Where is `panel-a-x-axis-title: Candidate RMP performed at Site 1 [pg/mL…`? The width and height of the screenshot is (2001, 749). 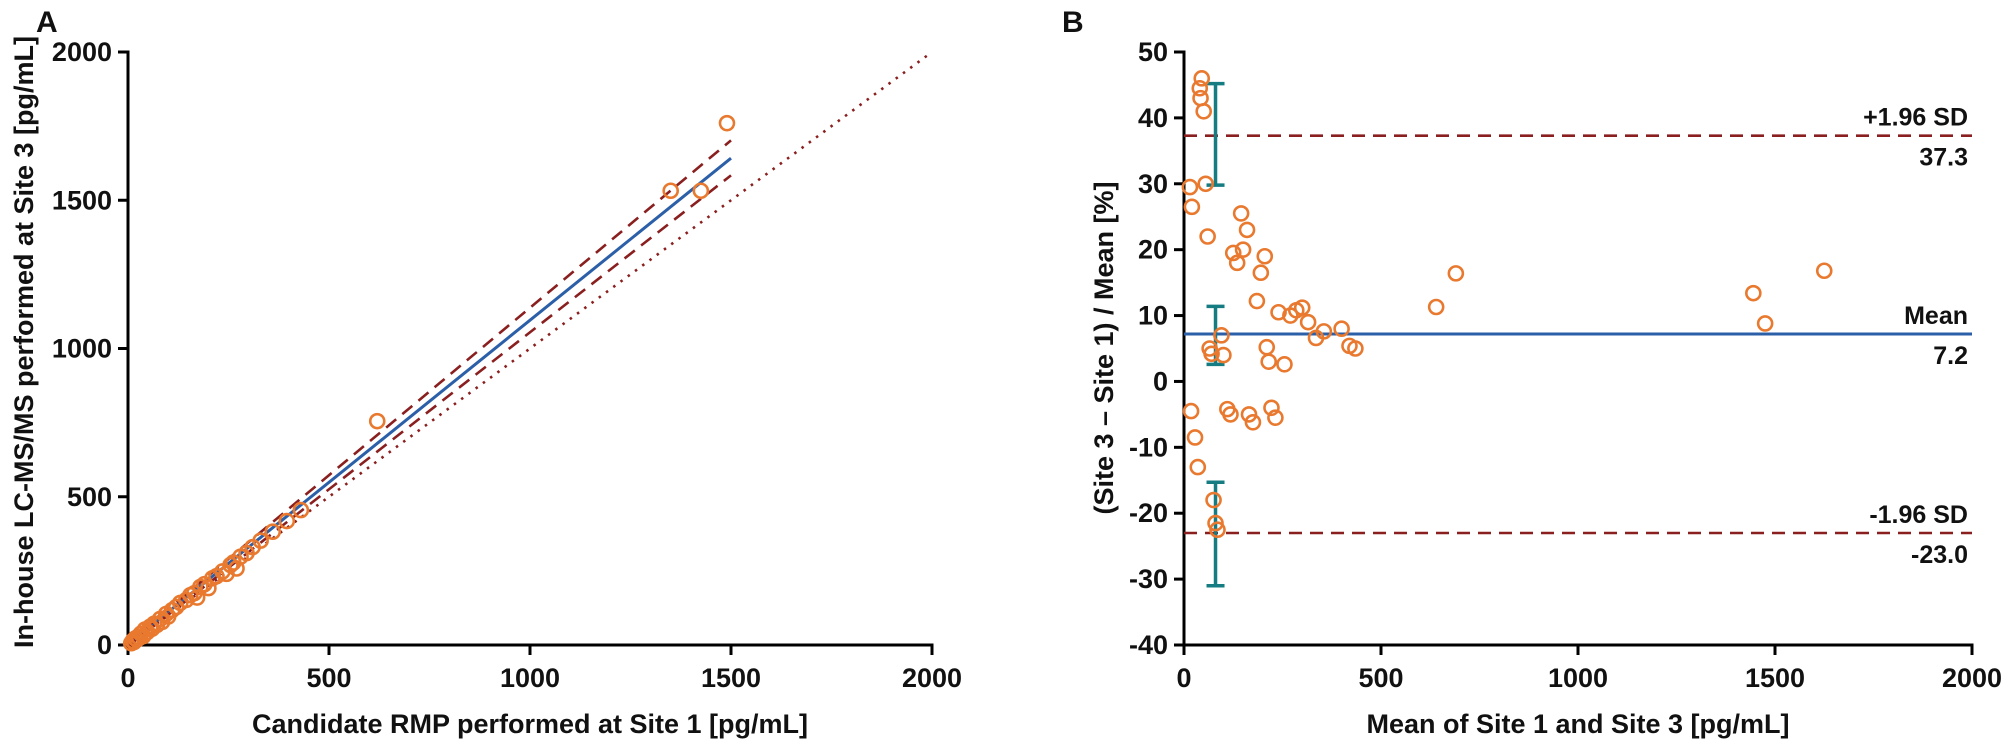
panel-a-x-axis-title: Candidate RMP performed at Site 1 [pg/mL… is located at coordinates (530, 724).